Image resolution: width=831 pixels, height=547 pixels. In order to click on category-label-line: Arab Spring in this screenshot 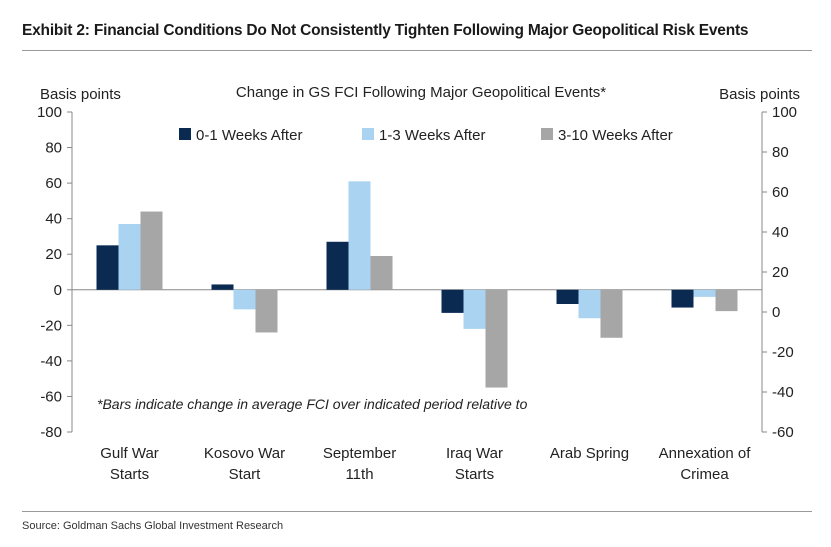, I will do `click(589, 453)`.